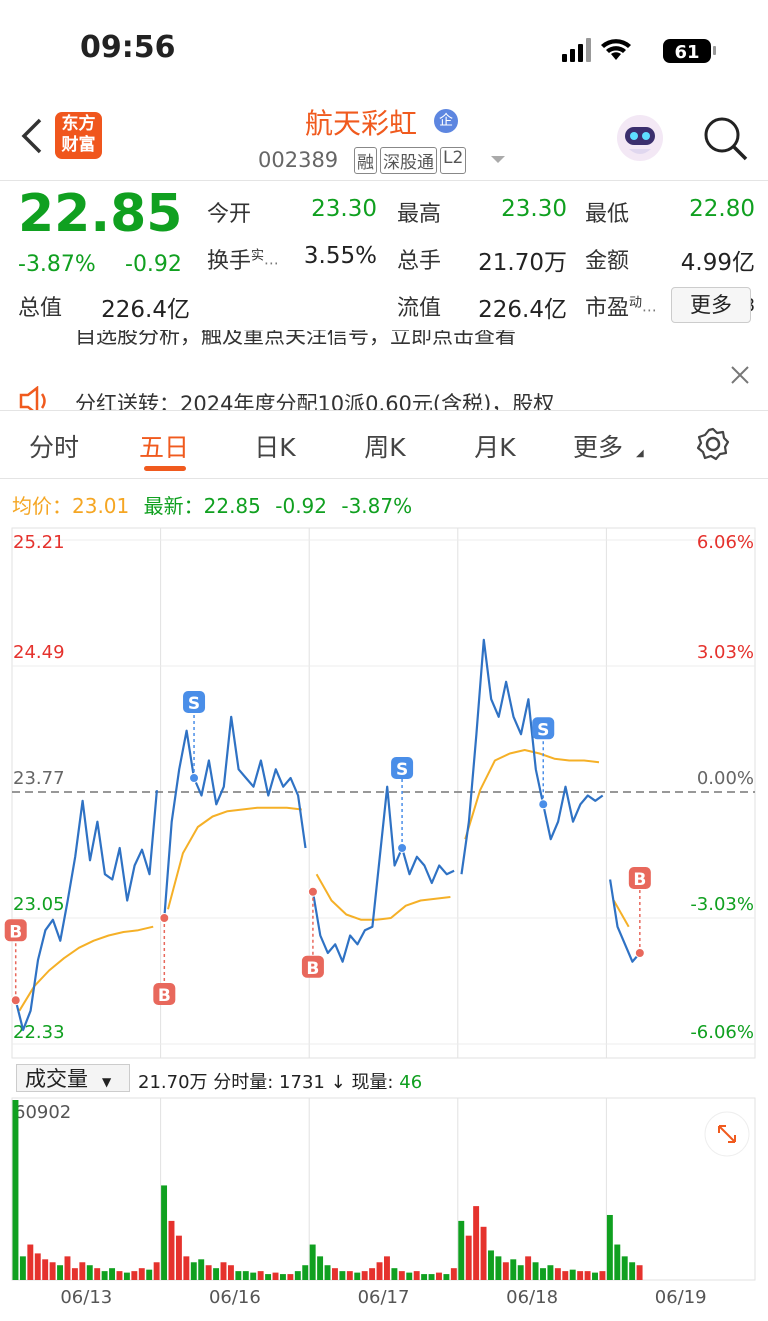  I want to click on tab: 周K, so click(385, 447).